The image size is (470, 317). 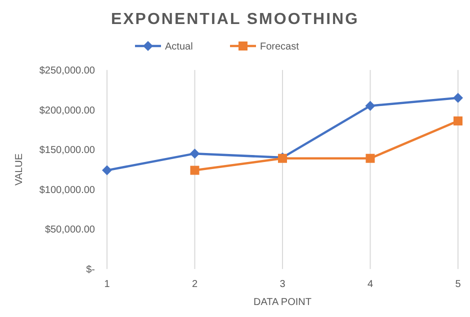 What do you see at coordinates (67, 110) in the screenshot?
I see `y-tick-label: $200,000.00` at bounding box center [67, 110].